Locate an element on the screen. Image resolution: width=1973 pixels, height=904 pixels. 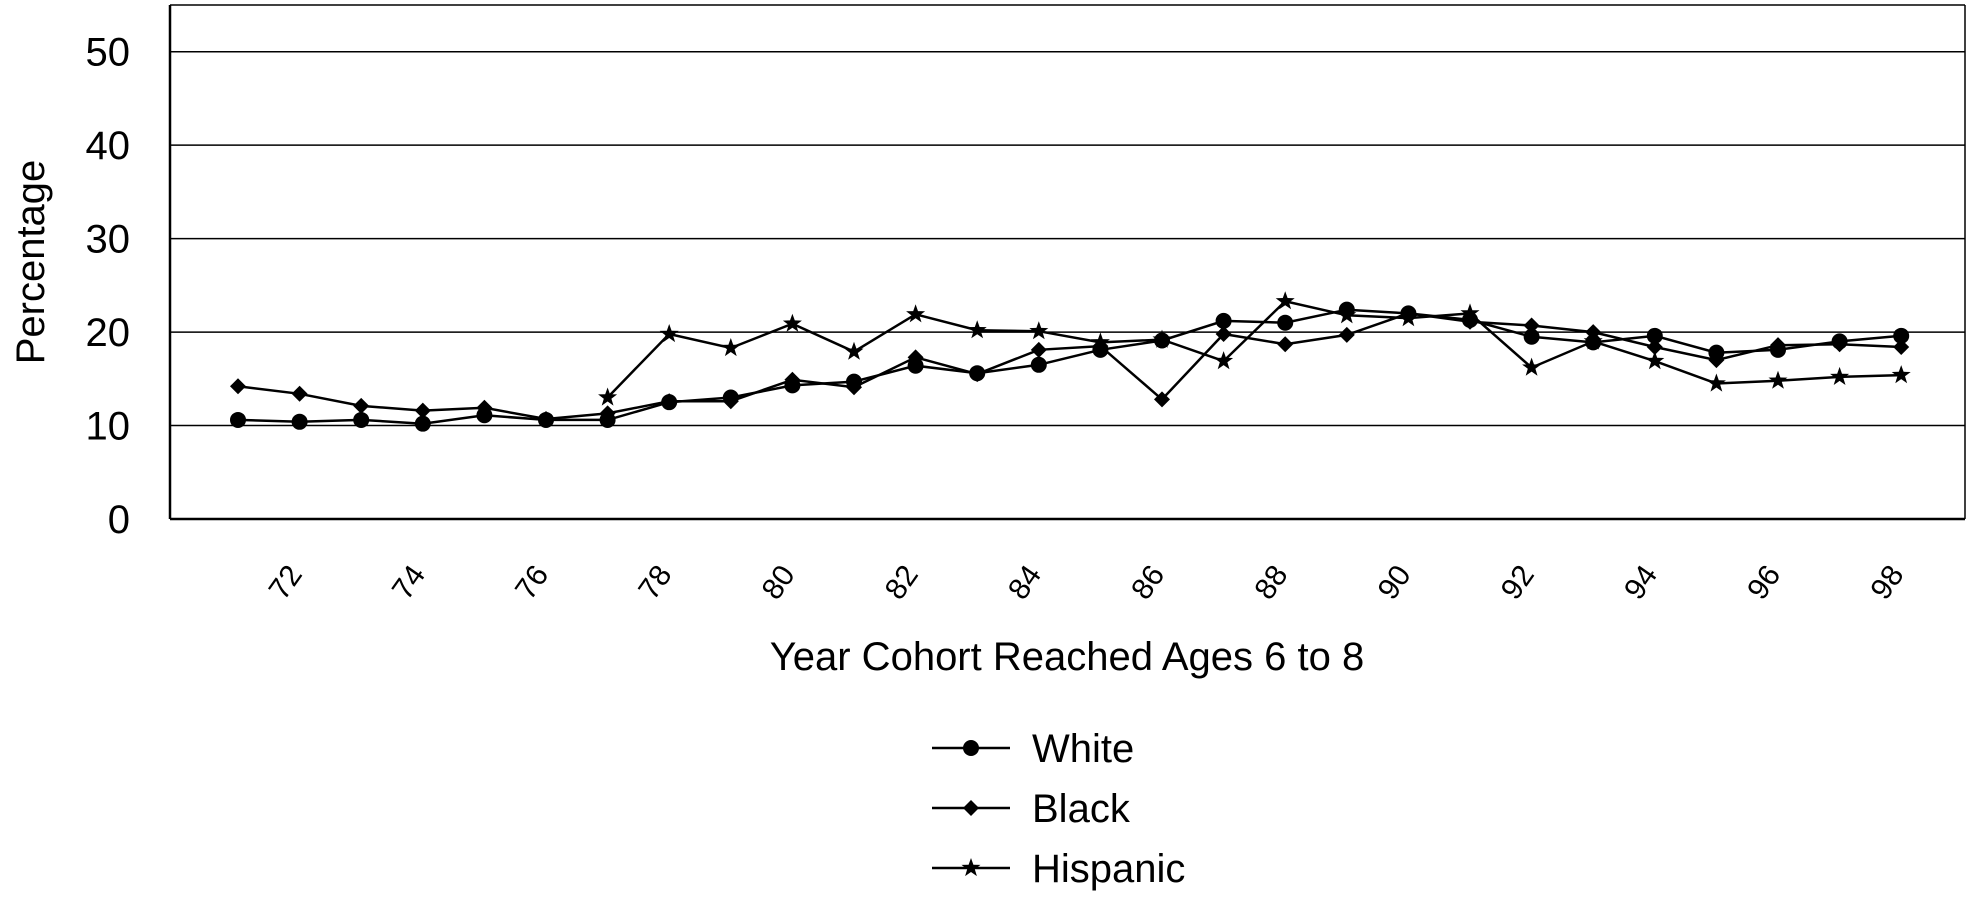
legend-item-black: Black is located at coordinates (1031, 809).